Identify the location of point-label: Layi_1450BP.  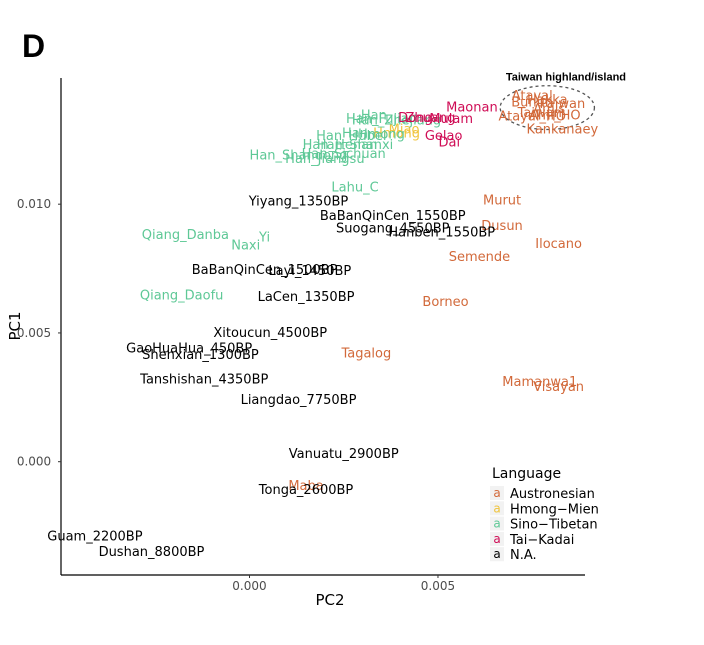
(309, 271).